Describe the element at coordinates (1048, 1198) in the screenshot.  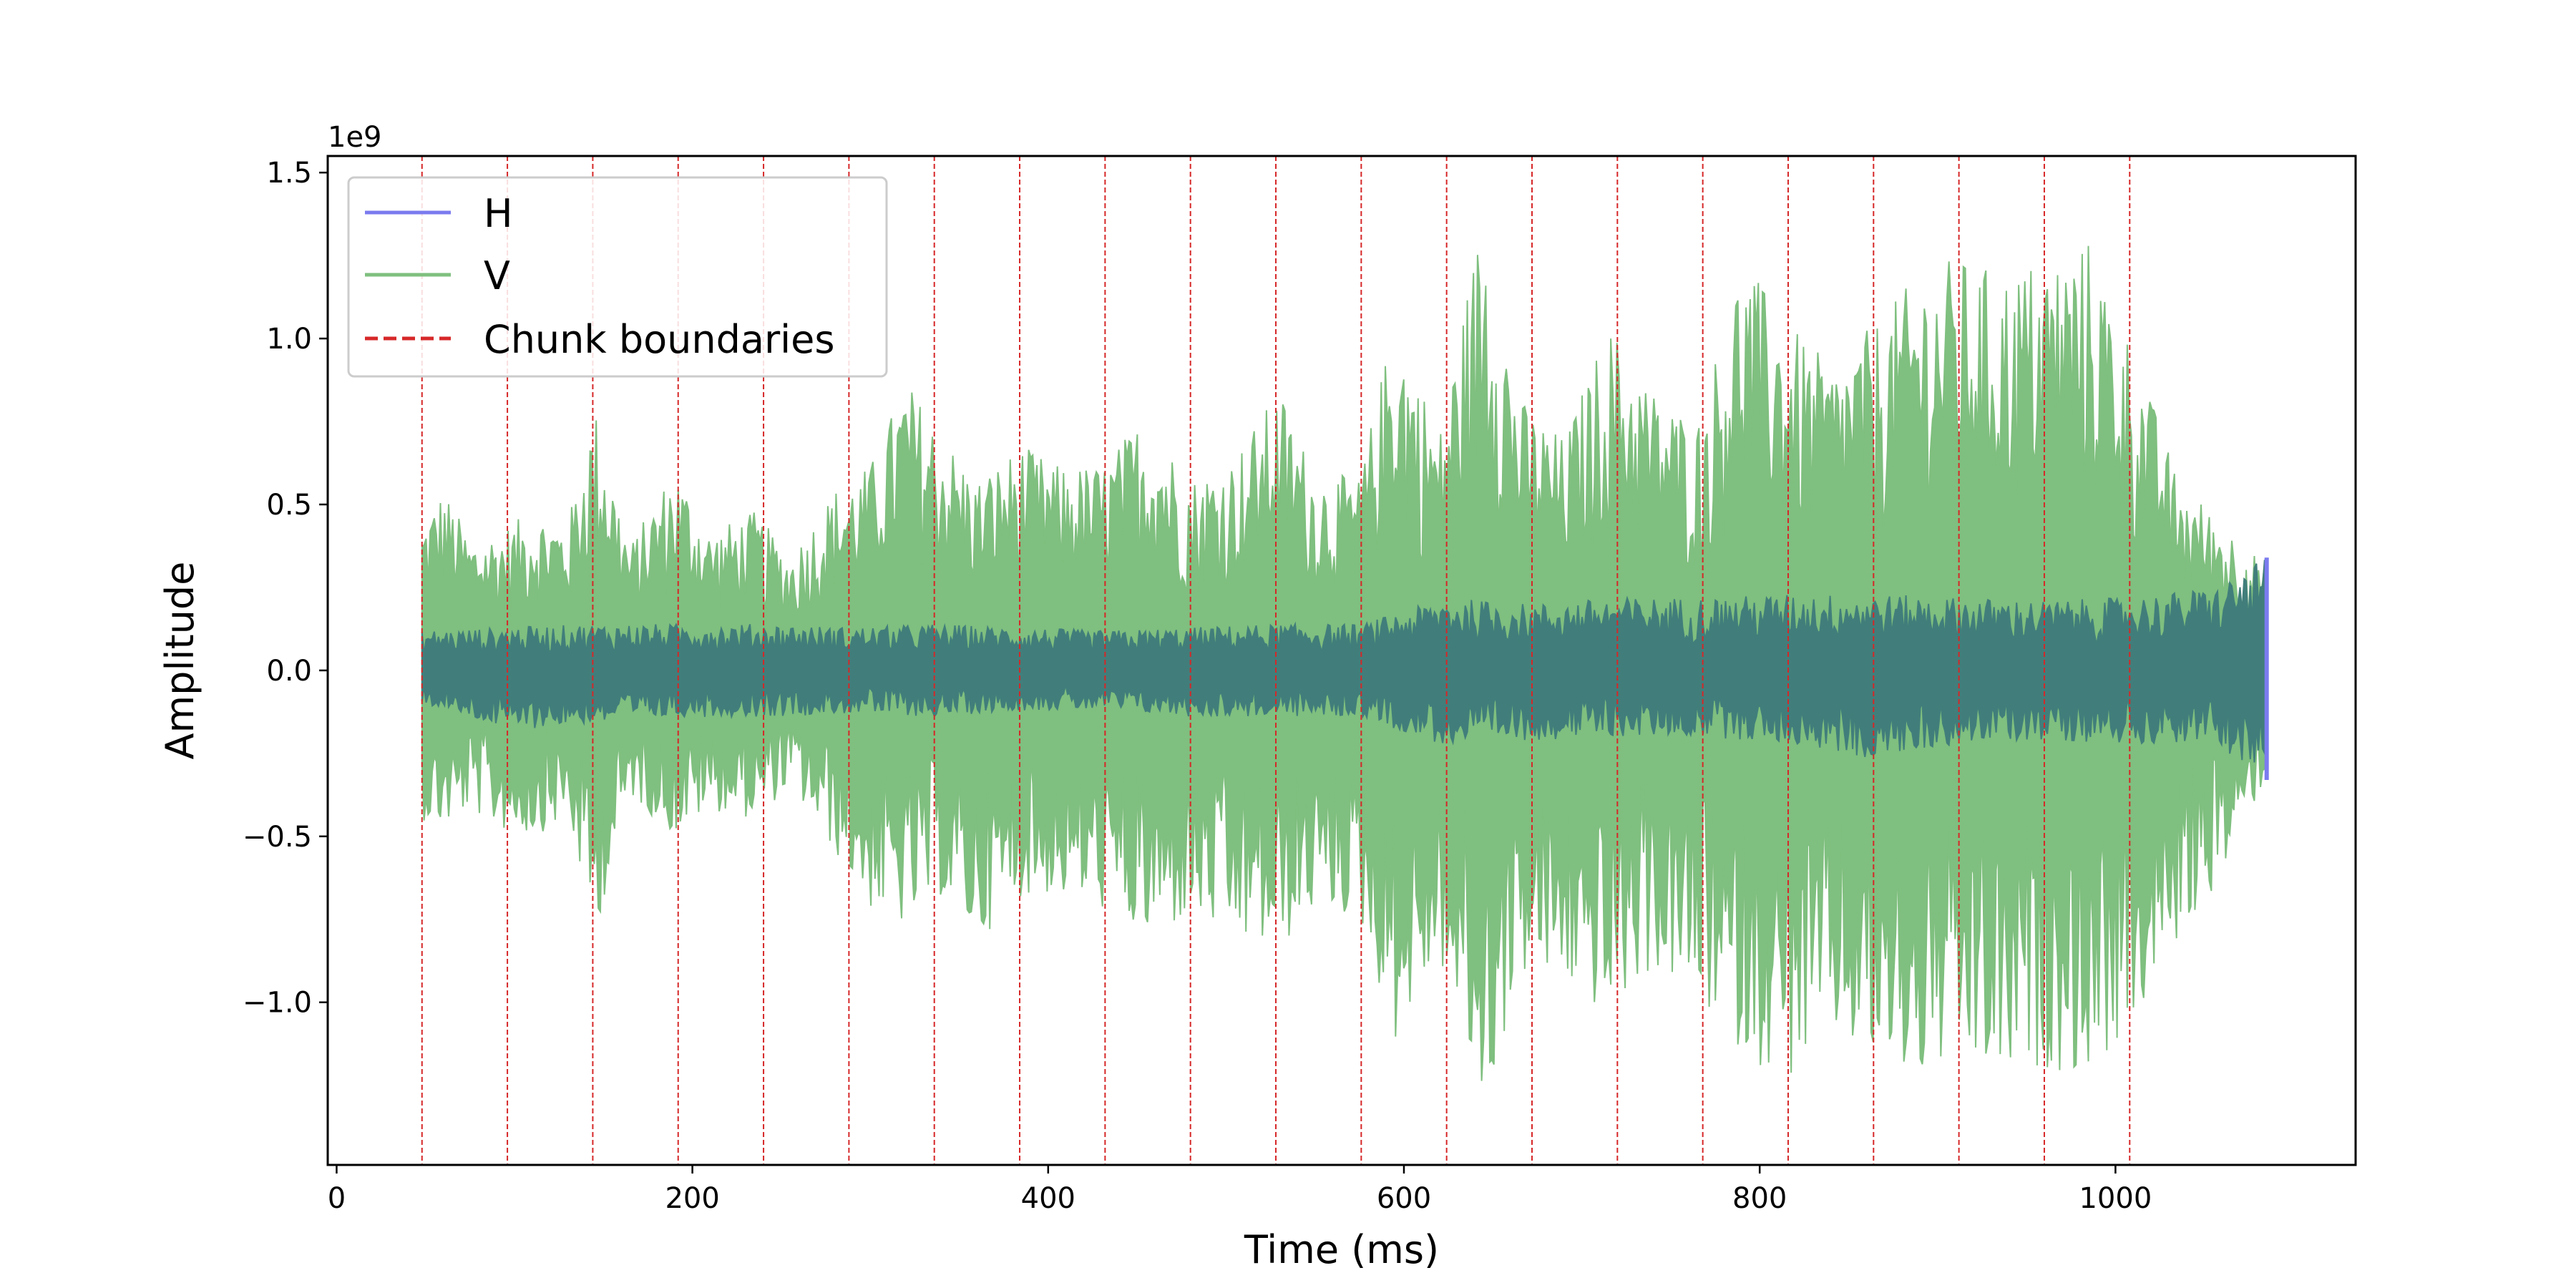
I see `x-tick-label: 400` at that location.